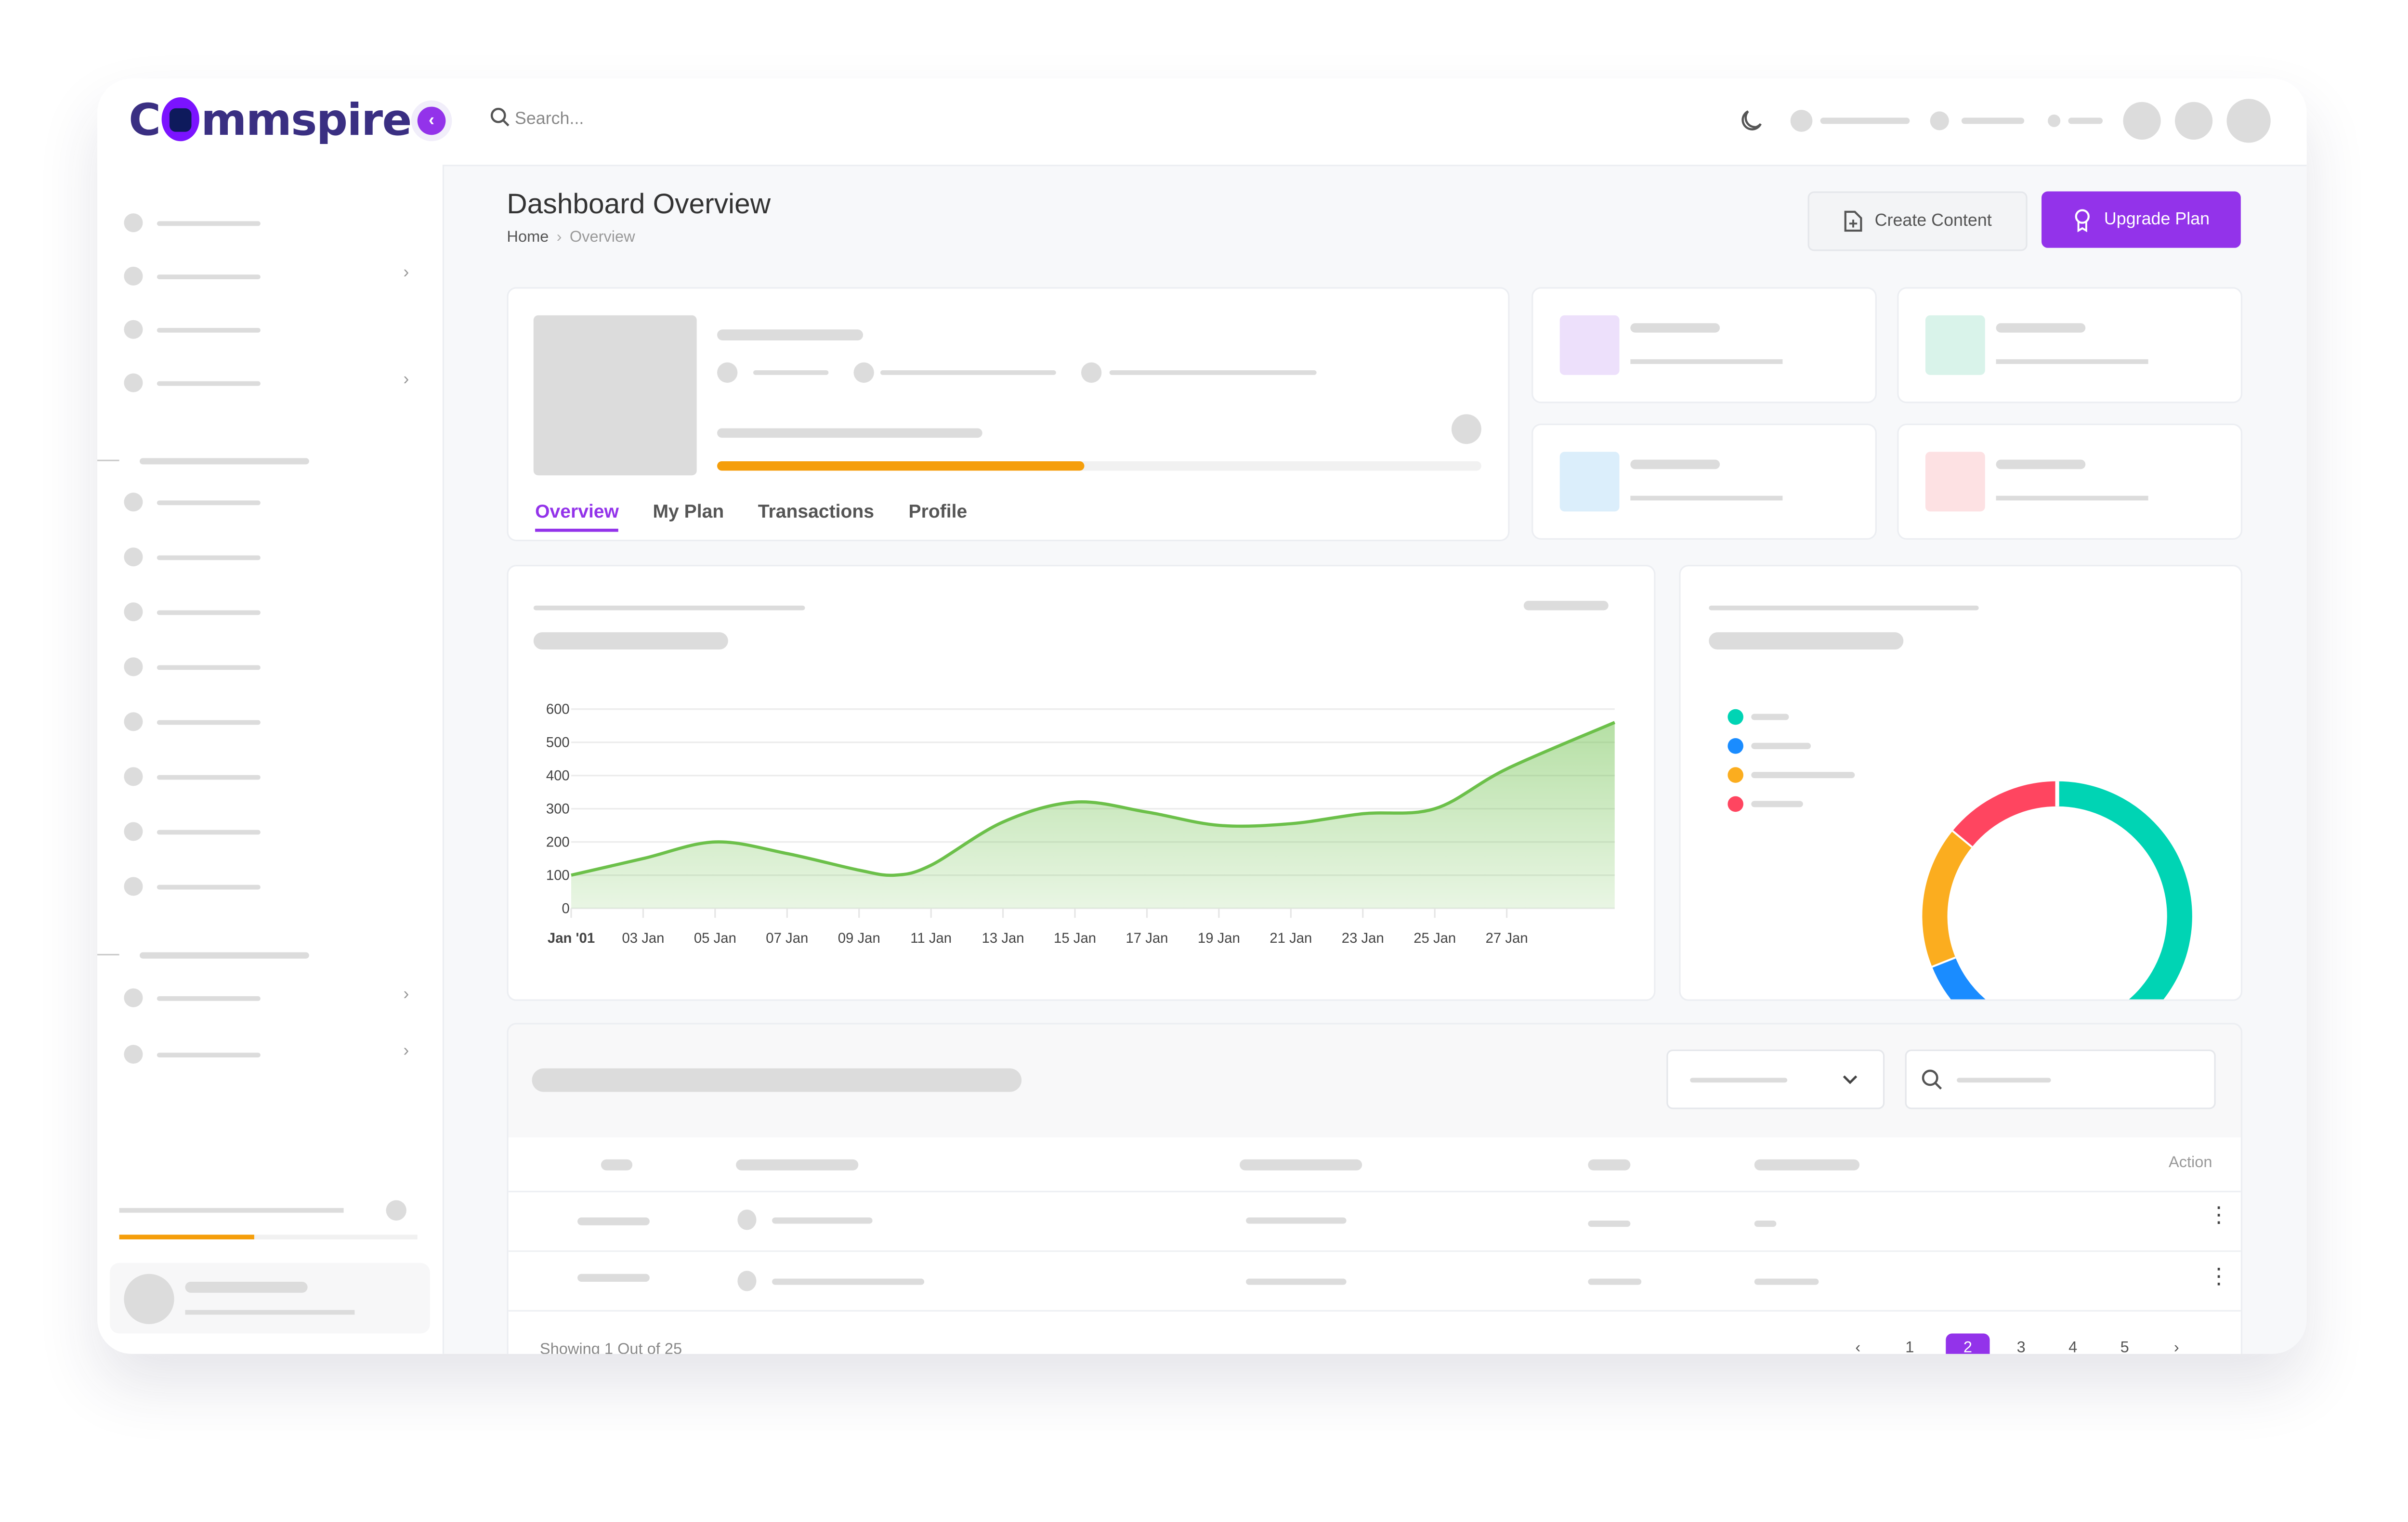 Image resolution: width=2408 pixels, height=1522 pixels. What do you see at coordinates (746, 1281) in the screenshot?
I see `cell-avatar` at bounding box center [746, 1281].